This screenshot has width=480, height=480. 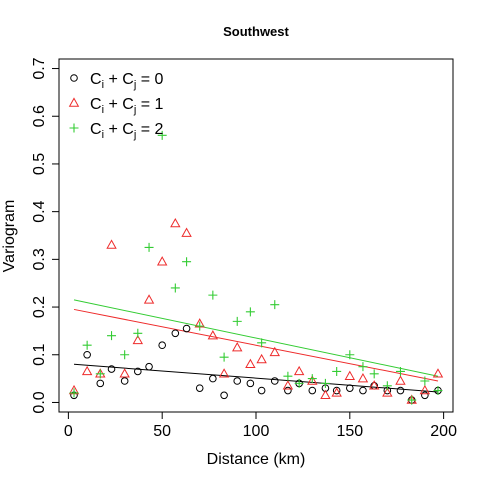 I want to click on series-1-trend-line, so click(x=256, y=345).